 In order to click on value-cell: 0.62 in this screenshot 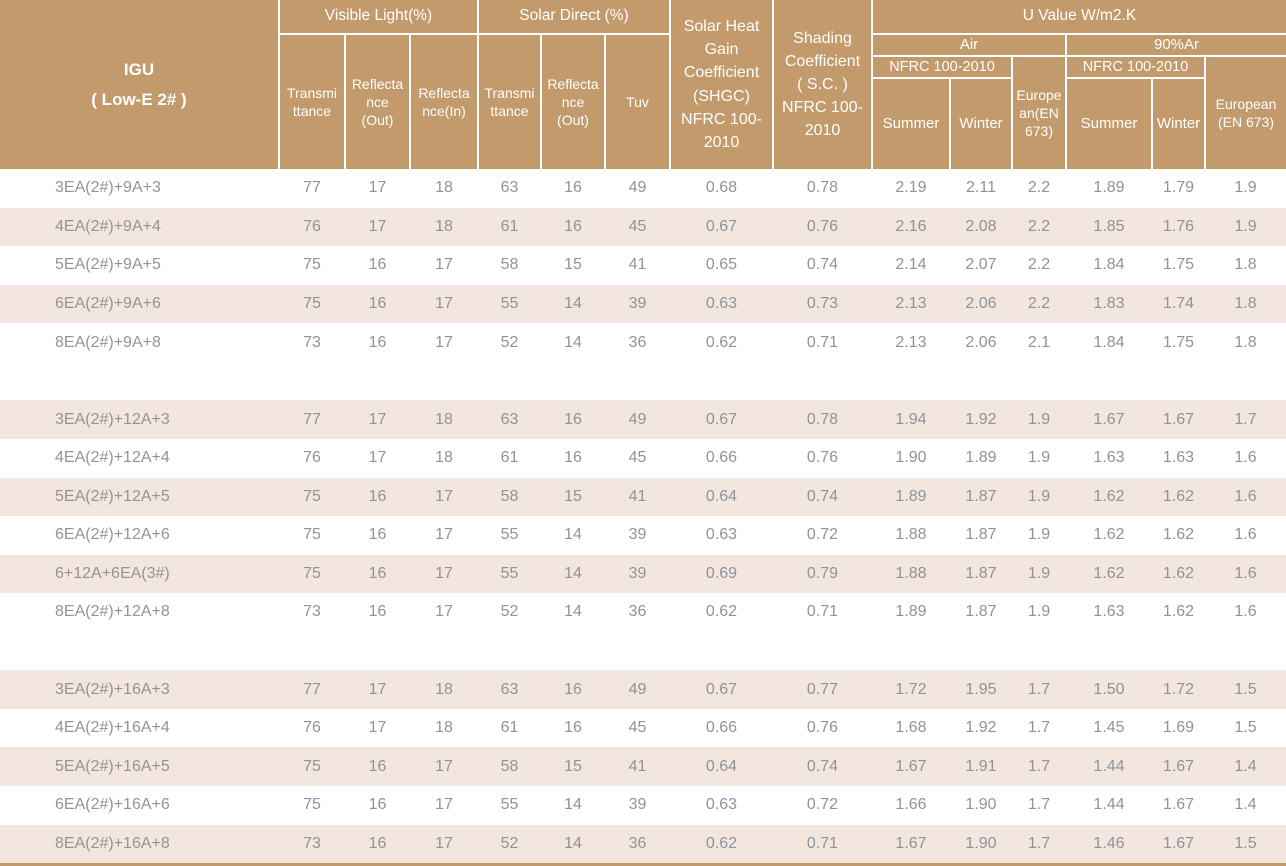, I will do `click(721, 342)`.